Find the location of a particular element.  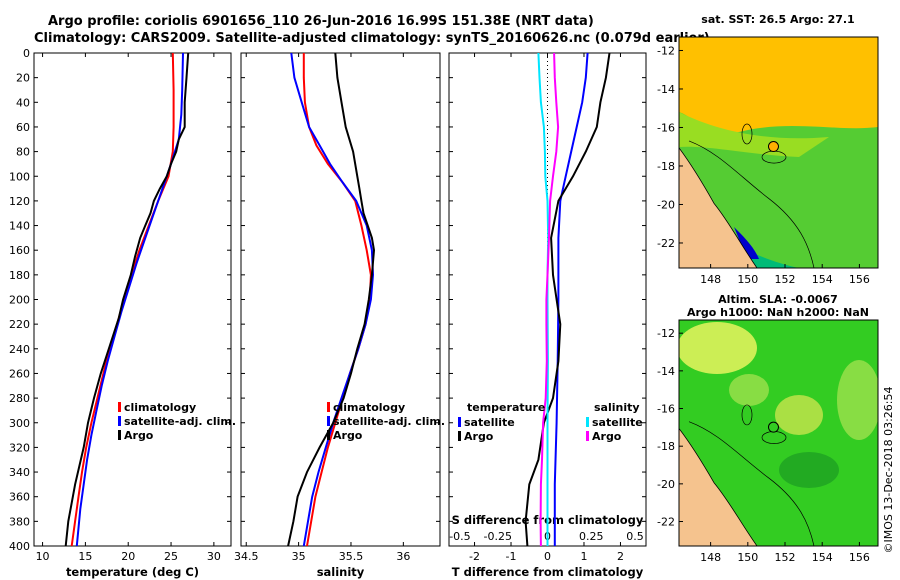

x-tick-label: 1 is located at coordinates (583, 556).